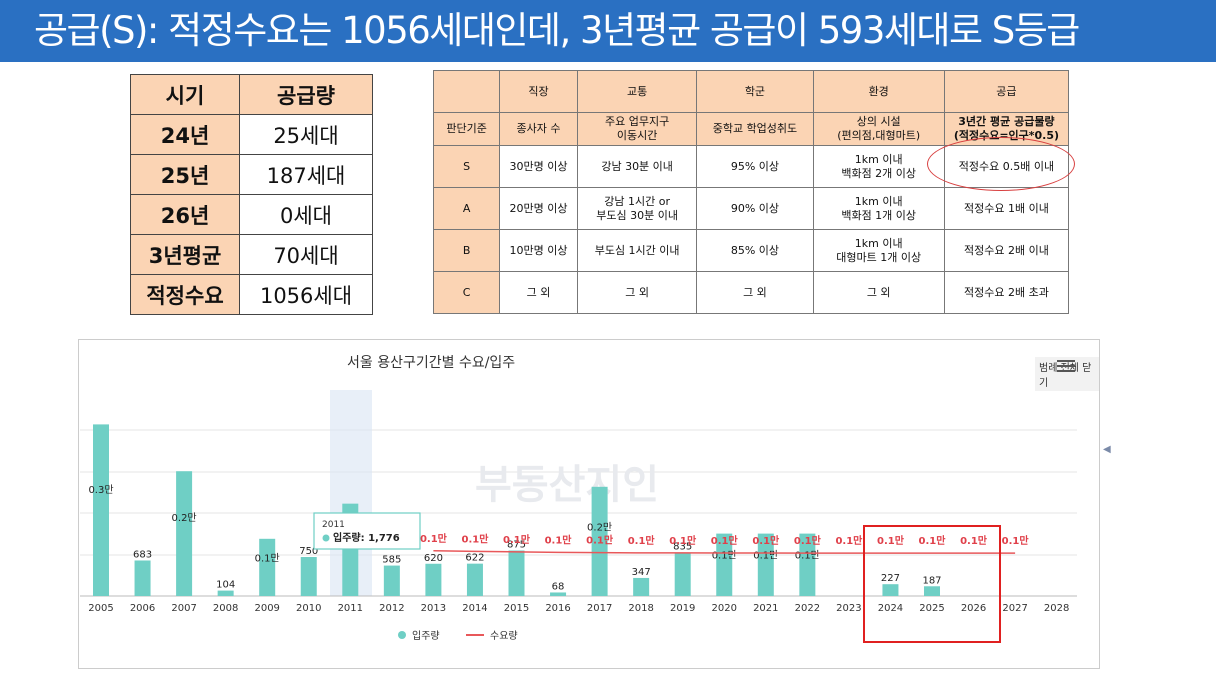 This screenshot has width=1216, height=684. I want to click on table-header-row: 시기 공급량, so click(251, 94).